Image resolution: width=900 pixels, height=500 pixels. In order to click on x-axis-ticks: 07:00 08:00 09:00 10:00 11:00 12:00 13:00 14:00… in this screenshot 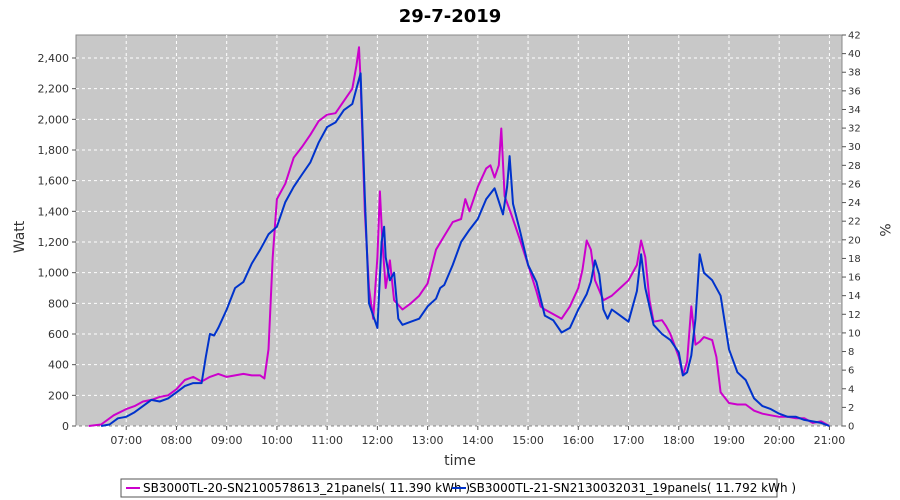, I will do `click(477, 436)`.